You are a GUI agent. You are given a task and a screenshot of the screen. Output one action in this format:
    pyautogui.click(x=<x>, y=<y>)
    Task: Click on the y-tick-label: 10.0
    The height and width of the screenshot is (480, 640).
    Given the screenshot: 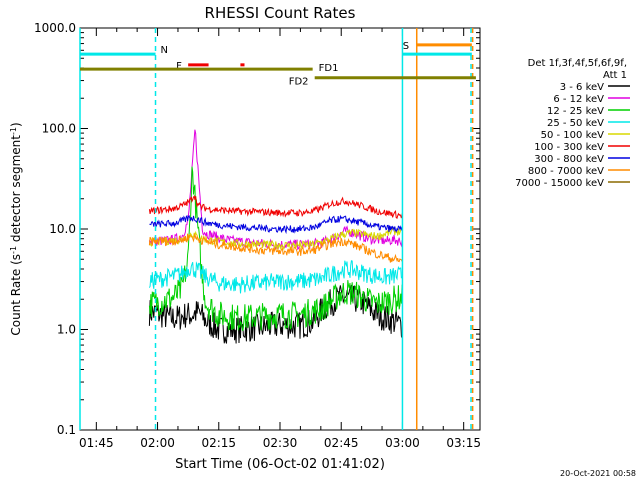 What is the action you would take?
    pyautogui.click(x=62, y=229)
    